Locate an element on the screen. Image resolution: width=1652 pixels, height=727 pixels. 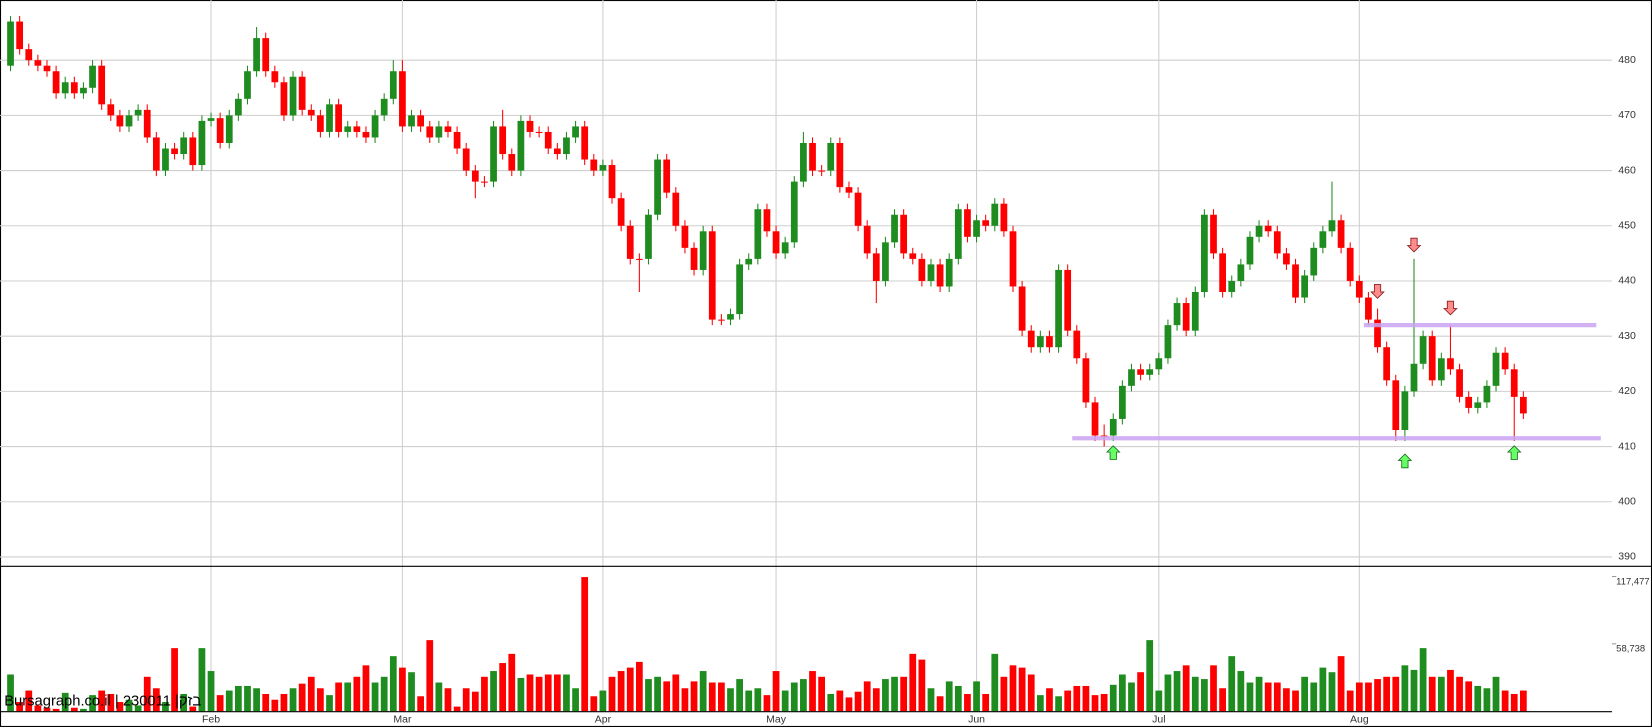
y-tick-label: 460 is located at coordinates (1627, 170).